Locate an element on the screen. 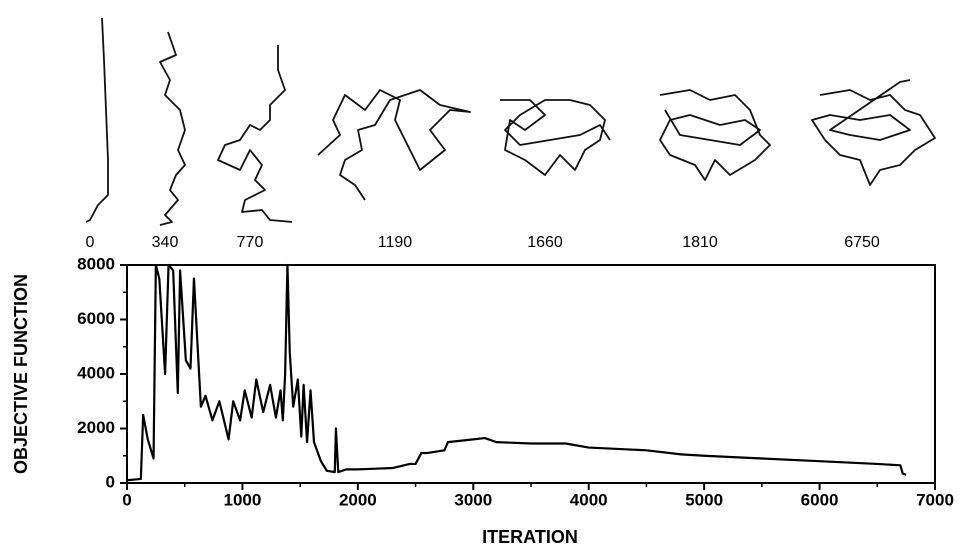 This screenshot has width=961, height=550. snapshot-label: 340 is located at coordinates (165, 242).